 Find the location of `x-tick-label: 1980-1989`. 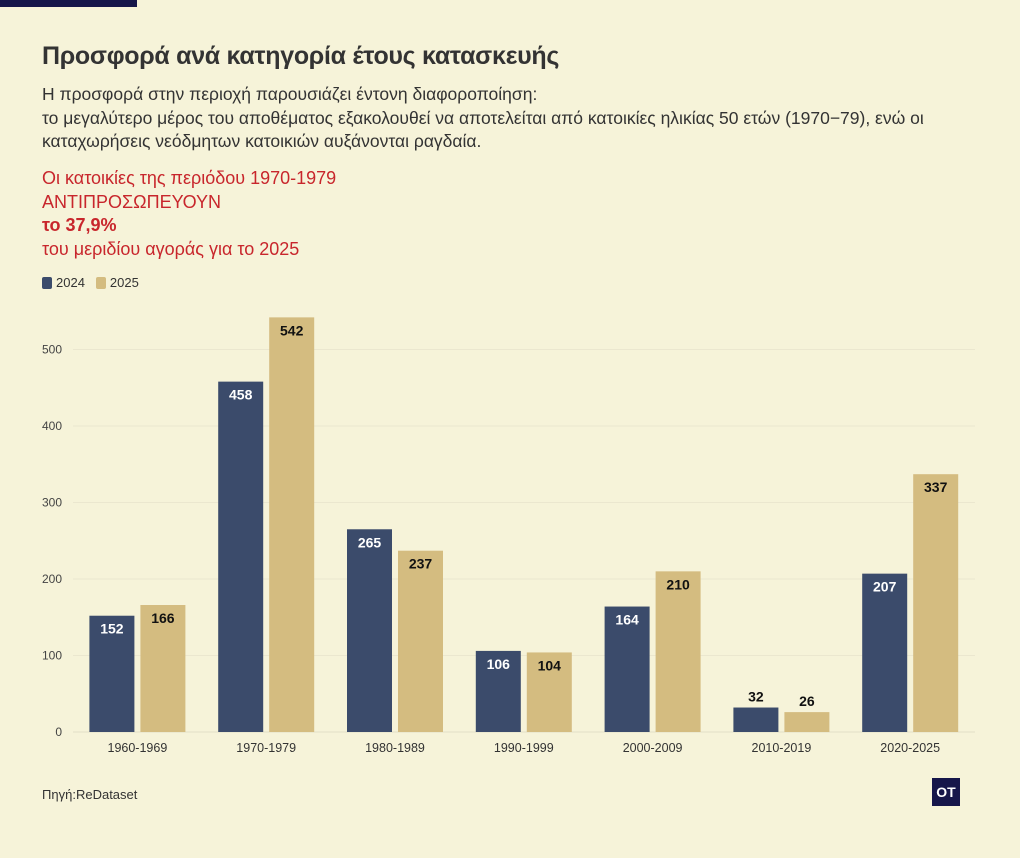

x-tick-label: 1980-1989 is located at coordinates (395, 748).